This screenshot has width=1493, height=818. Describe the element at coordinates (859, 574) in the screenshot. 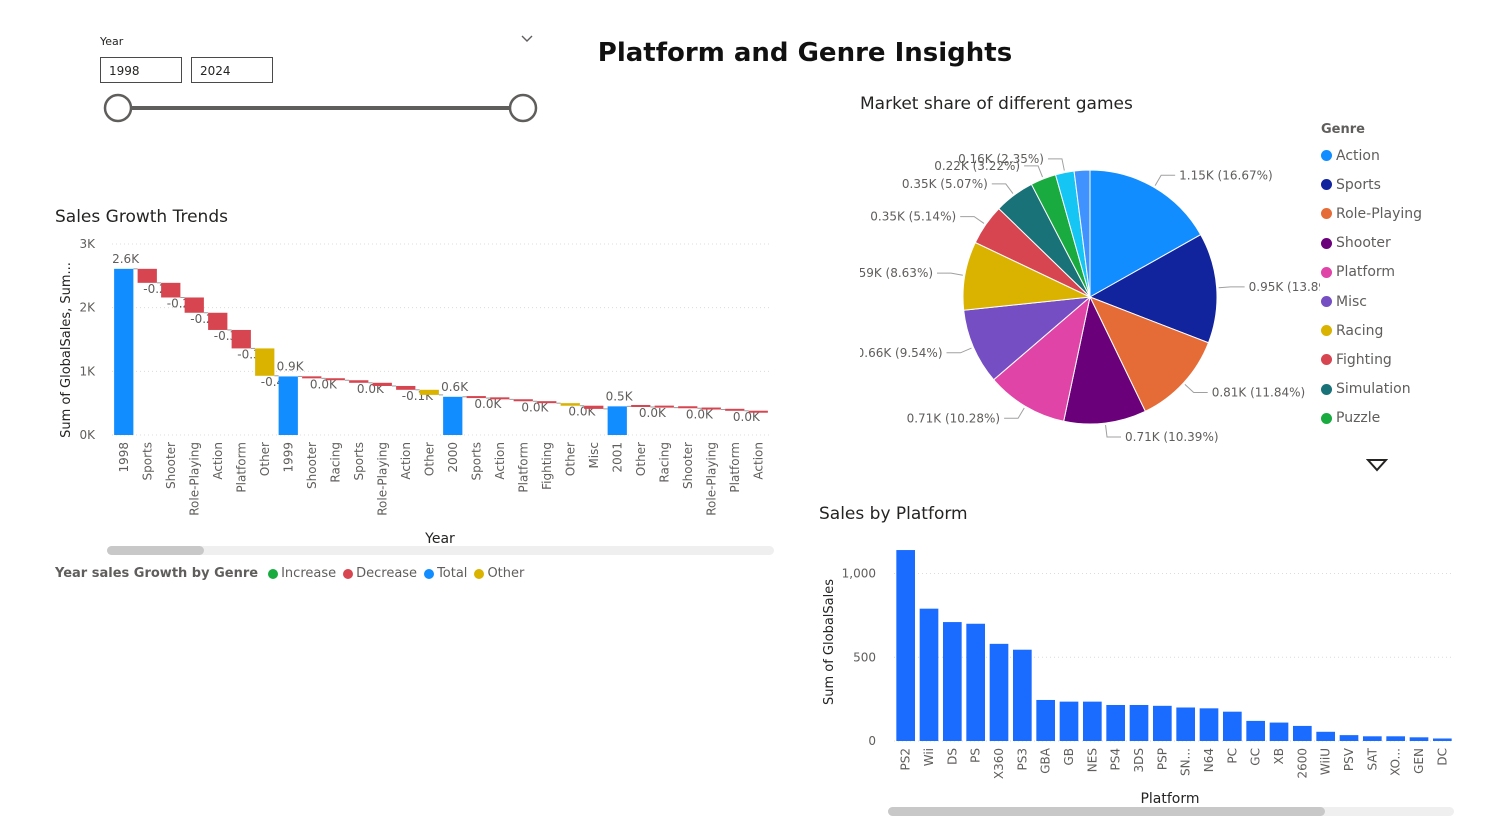

I see `y-tick-label: 1,000` at that location.